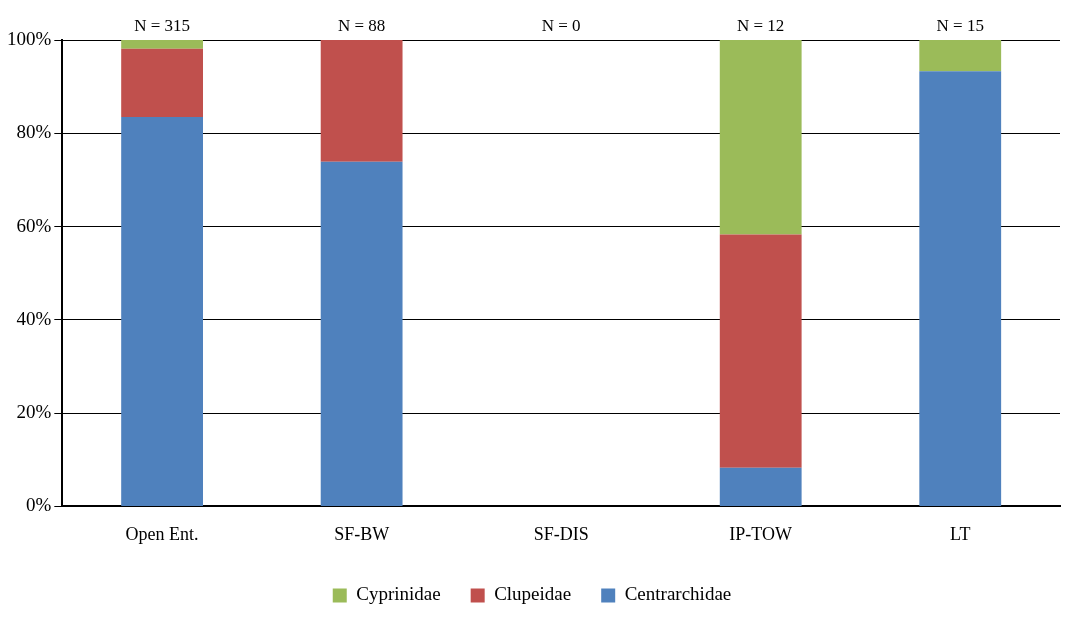  Describe the element at coordinates (398, 594) in the screenshot. I see `legend-label: Cyprinidae` at that location.